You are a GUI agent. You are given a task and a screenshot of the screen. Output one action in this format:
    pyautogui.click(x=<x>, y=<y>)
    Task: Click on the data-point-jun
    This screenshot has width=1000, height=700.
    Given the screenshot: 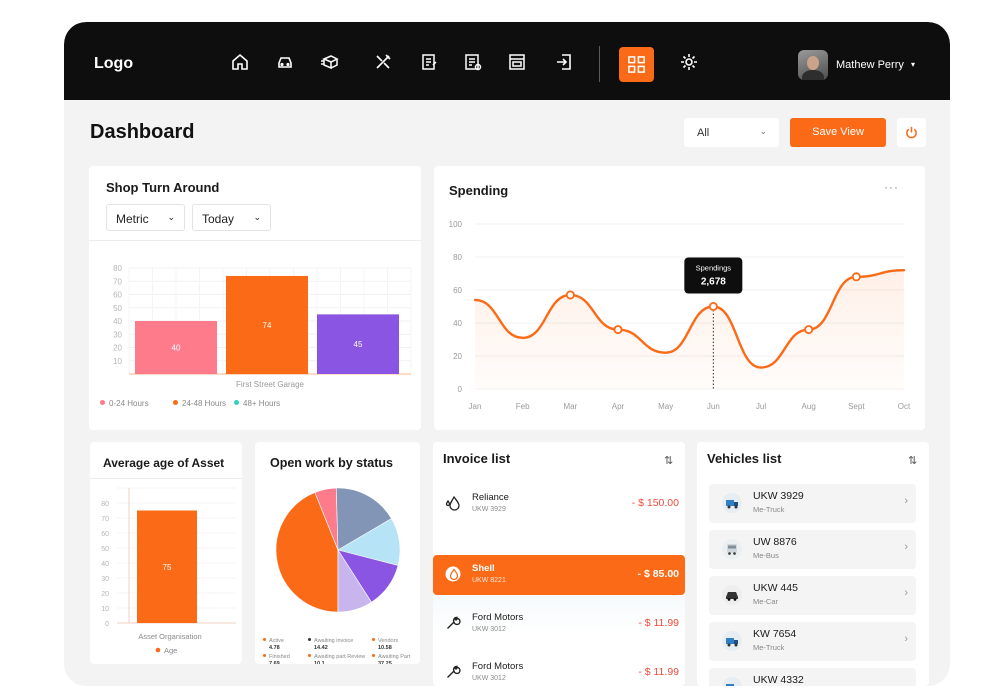 What is the action you would take?
    pyautogui.click(x=713, y=306)
    